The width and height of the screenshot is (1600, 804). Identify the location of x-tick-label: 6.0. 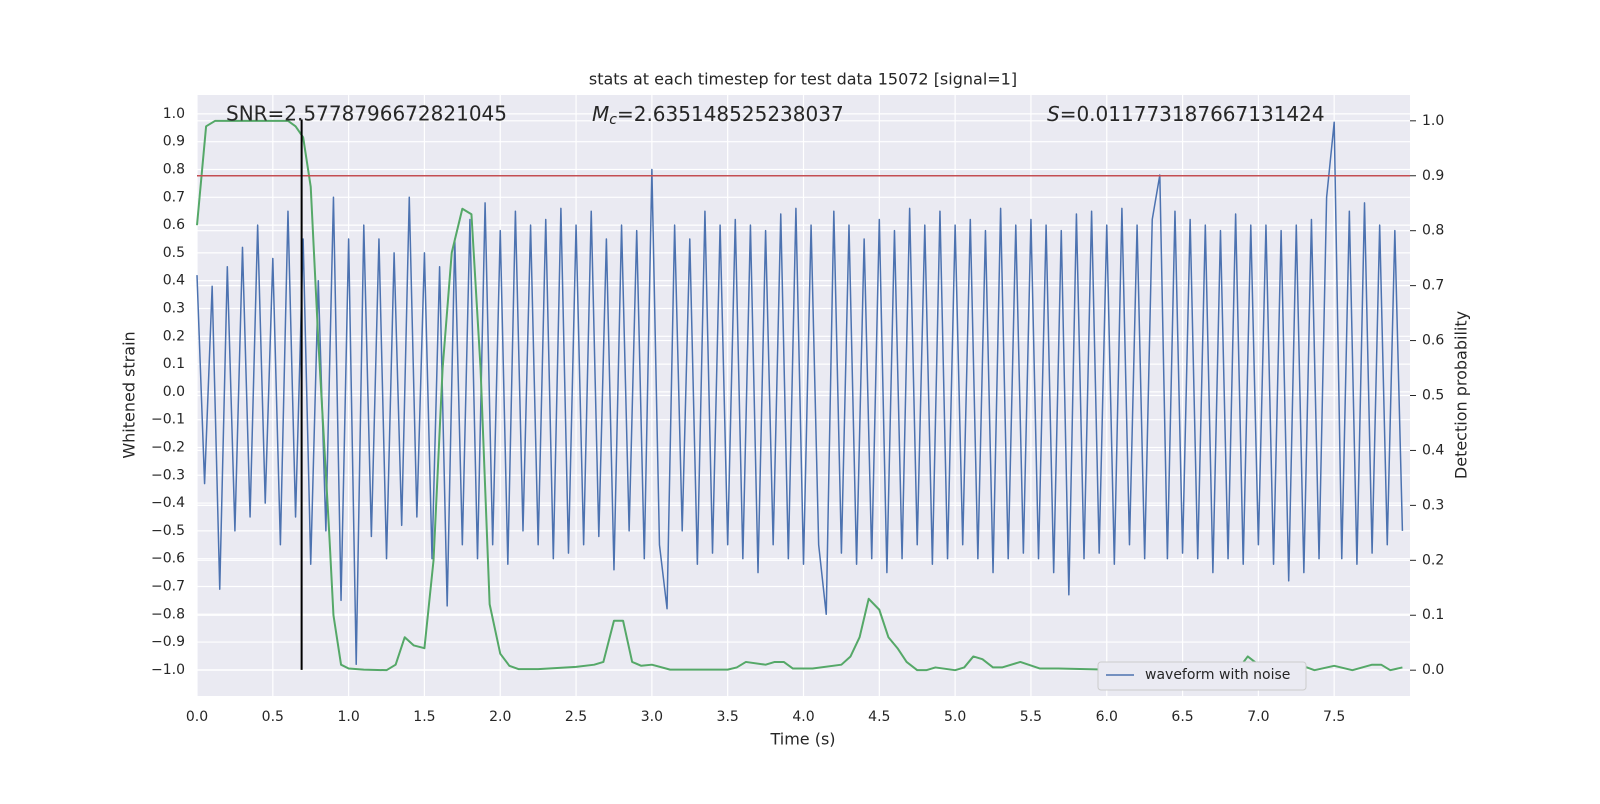
(1107, 717).